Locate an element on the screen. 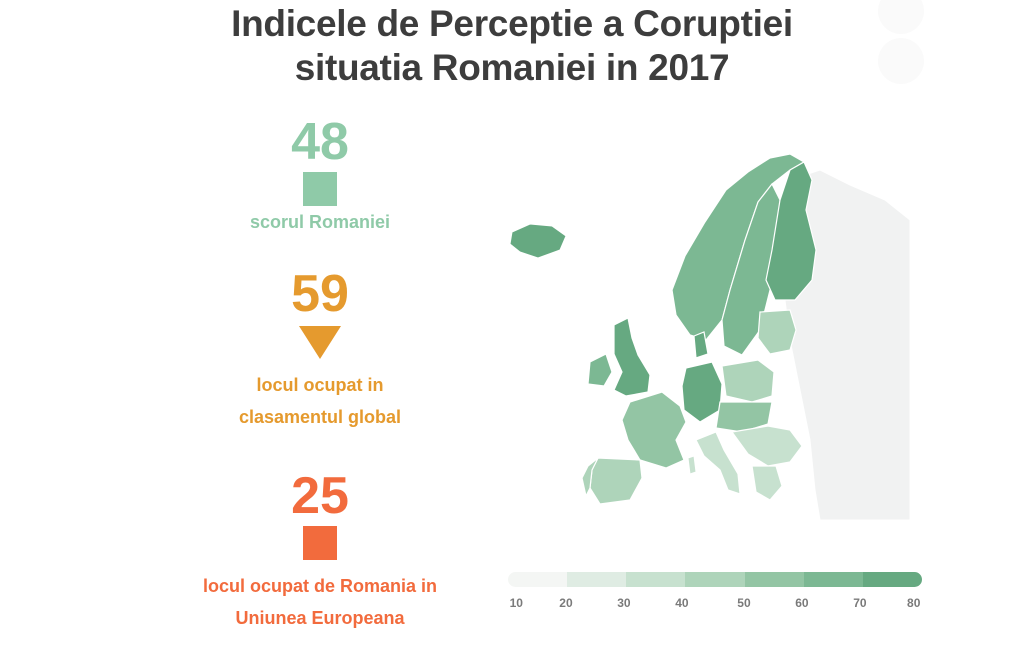 This screenshot has width=1024, height=659. legend-ticks: 10 20 30 40 50 60 70 80 is located at coordinates (715, 606).